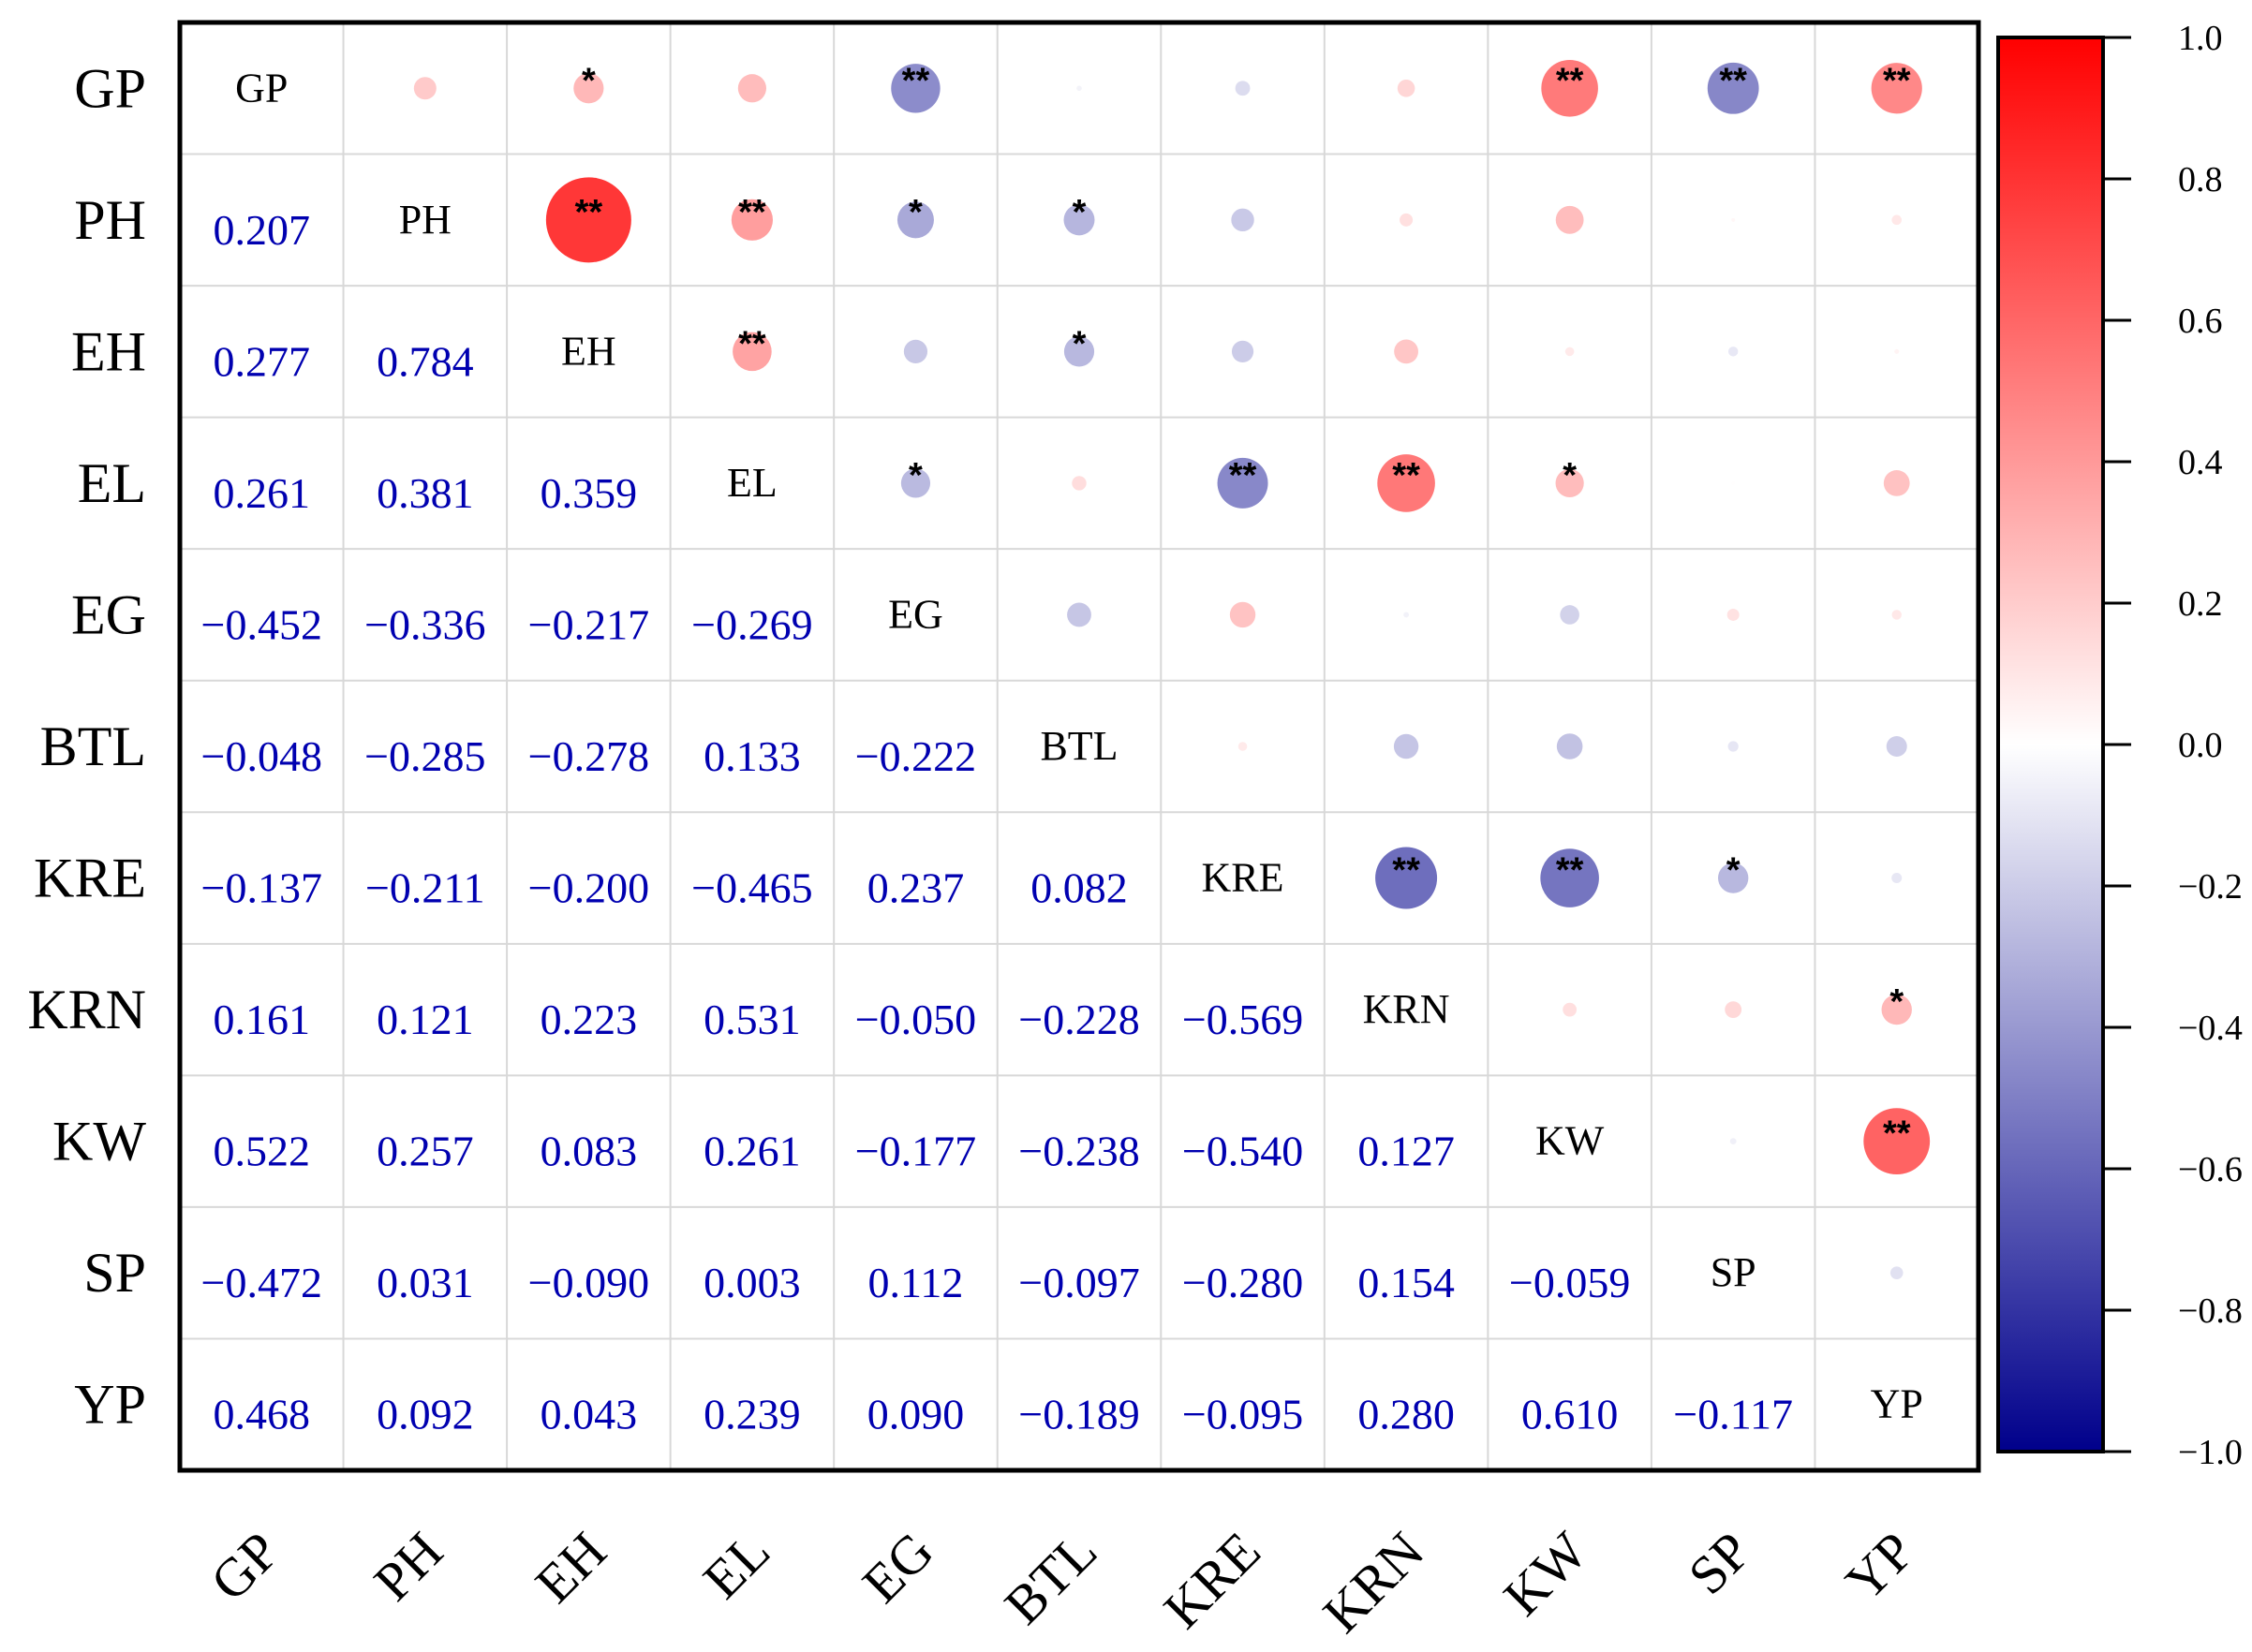 Image resolution: width=2252 pixels, height=1652 pixels. Describe the element at coordinates (915, 1151) in the screenshot. I see `correlation-value: −0.177` at that location.